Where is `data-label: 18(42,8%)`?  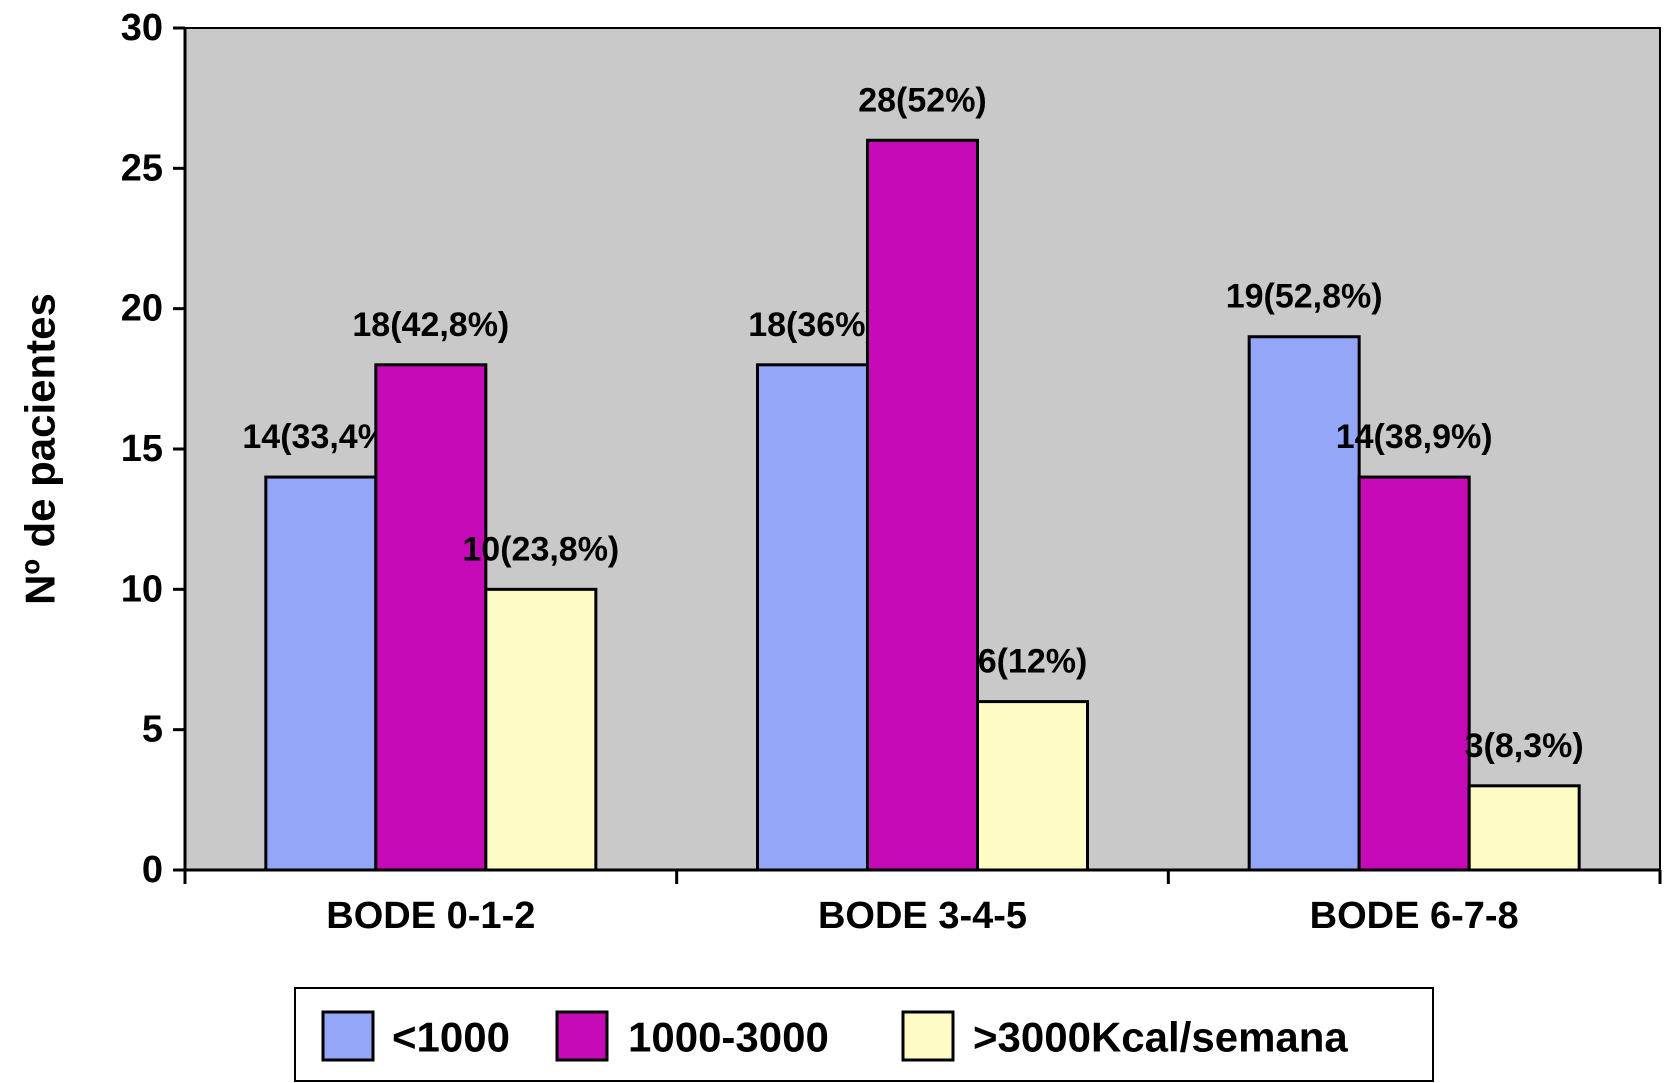
data-label: 18(42,8%) is located at coordinates (430, 325).